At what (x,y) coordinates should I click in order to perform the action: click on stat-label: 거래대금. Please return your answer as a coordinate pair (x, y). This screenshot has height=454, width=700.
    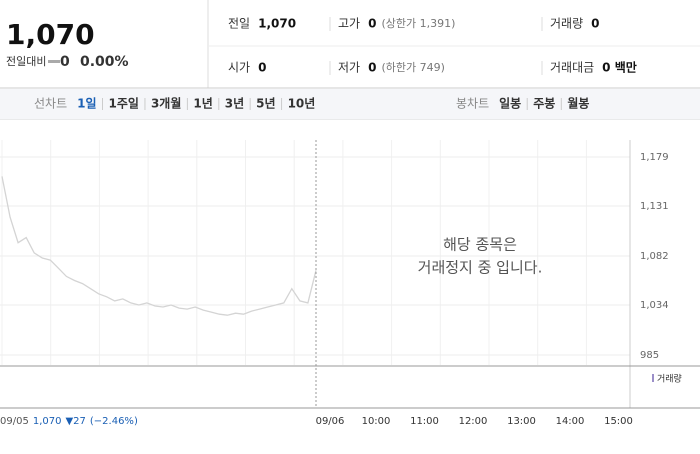
    Looking at the image, I should click on (572, 68).